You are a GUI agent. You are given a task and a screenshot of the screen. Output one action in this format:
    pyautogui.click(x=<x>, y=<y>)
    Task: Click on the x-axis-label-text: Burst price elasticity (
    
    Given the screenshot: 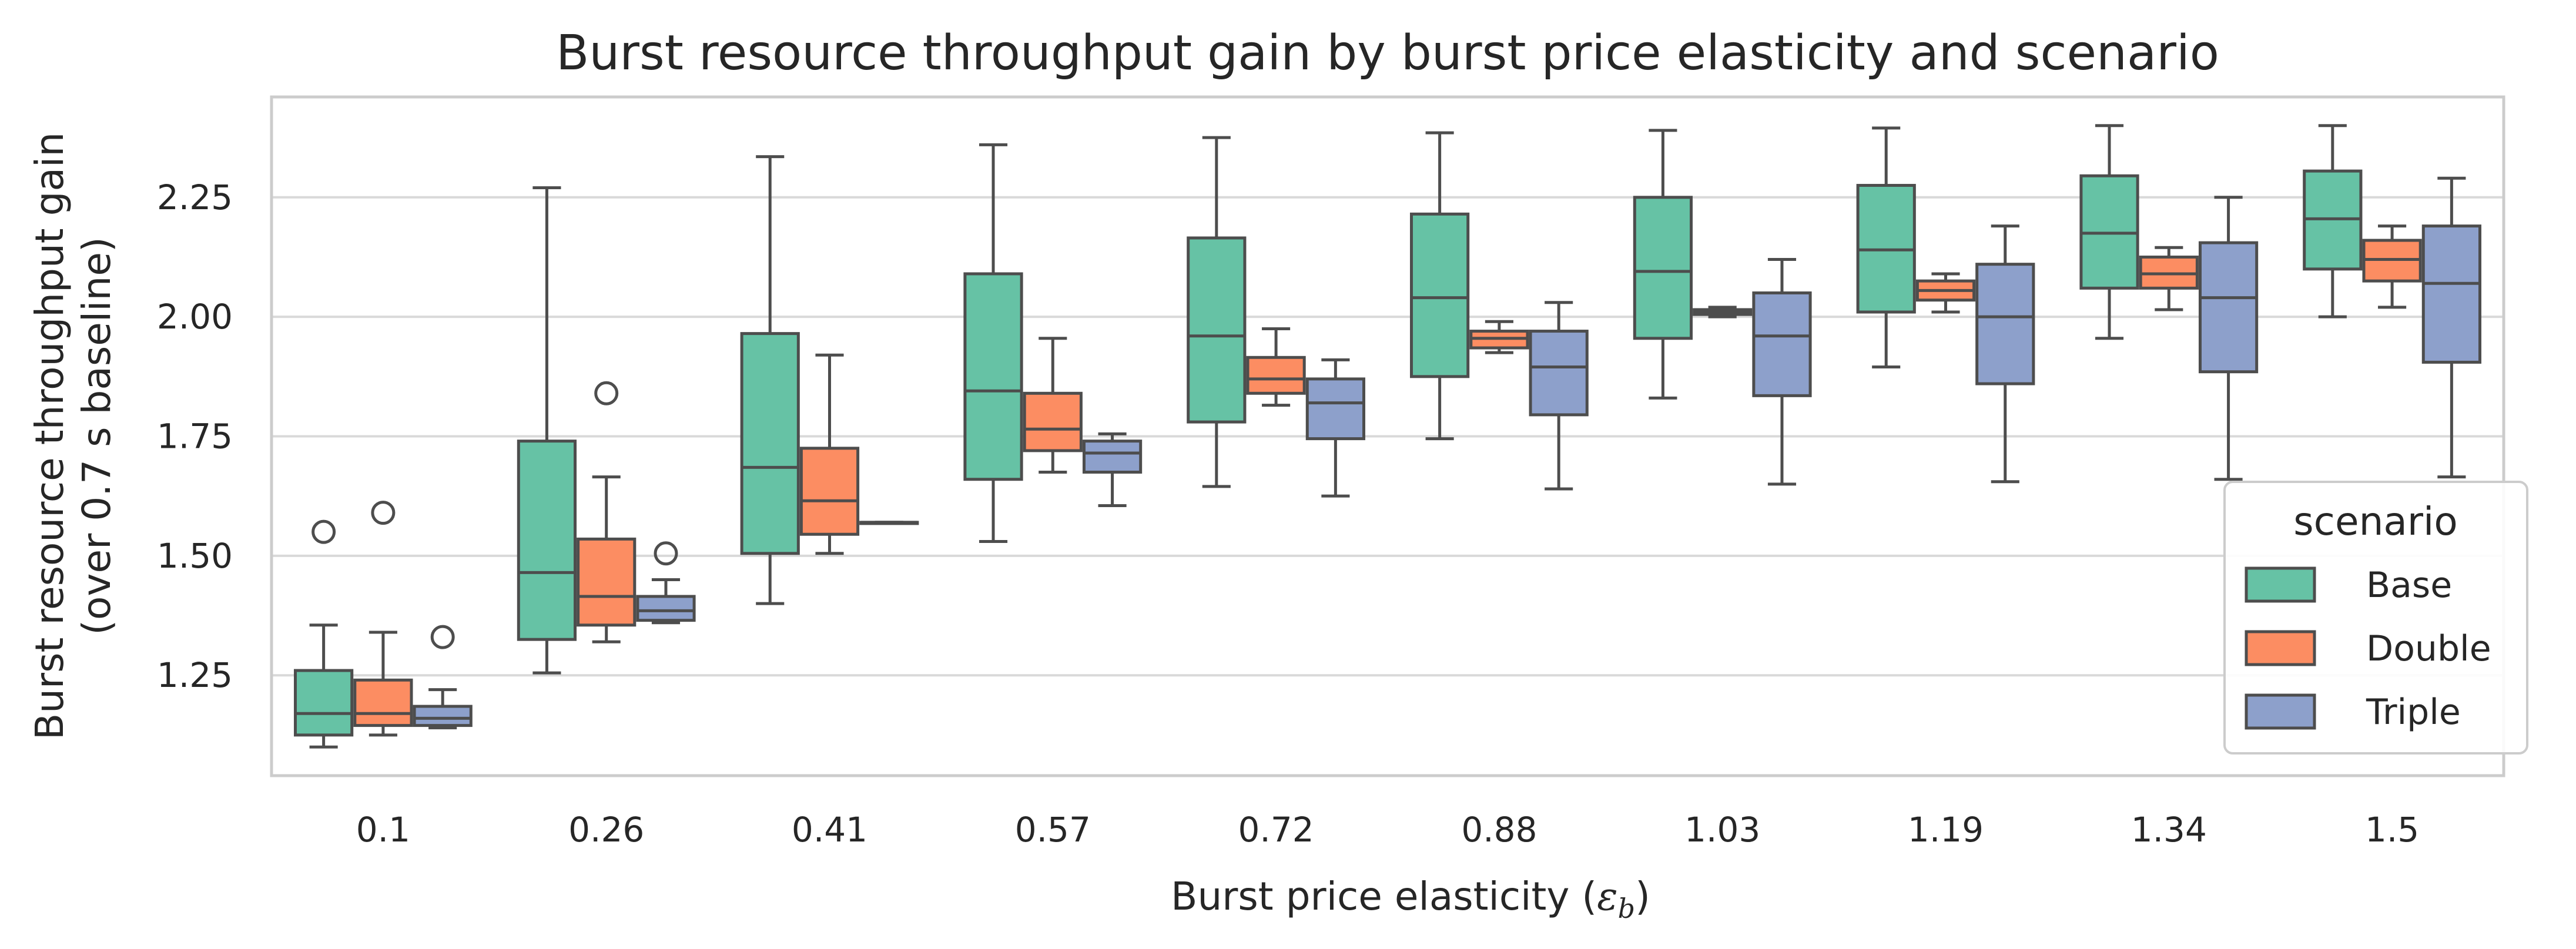 What is the action you would take?
    pyautogui.click(x=1384, y=896)
    